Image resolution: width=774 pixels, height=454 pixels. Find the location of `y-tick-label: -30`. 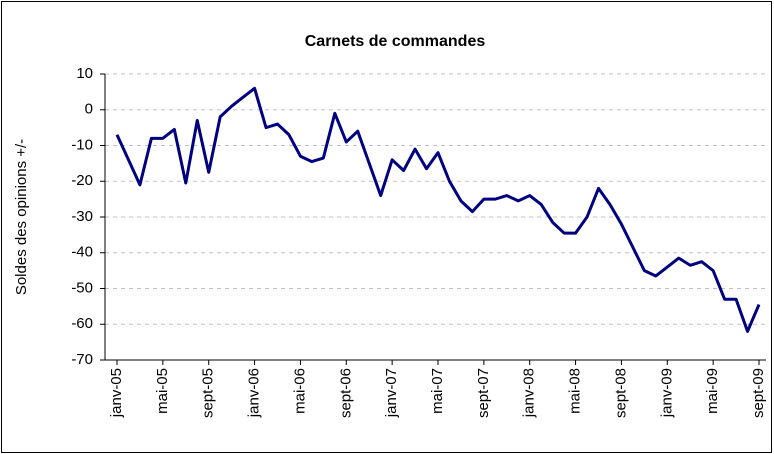

y-tick-label: -30 is located at coordinates (82, 216).